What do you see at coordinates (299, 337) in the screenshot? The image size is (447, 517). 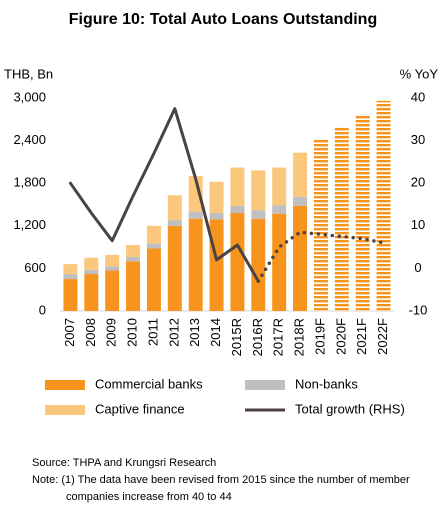 I see `x-tick-label: 2018R` at bounding box center [299, 337].